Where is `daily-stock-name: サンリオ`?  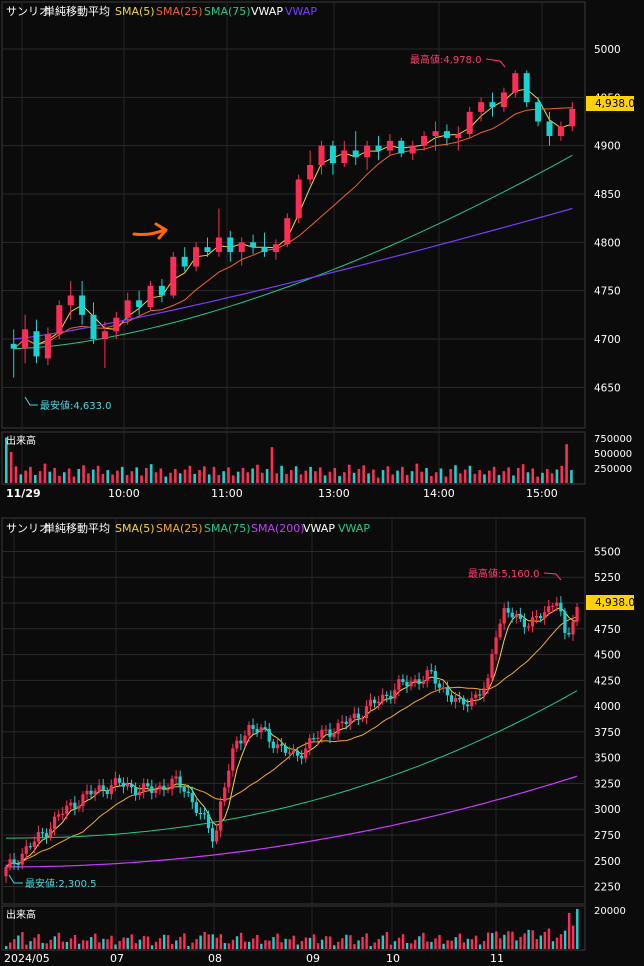
daily-stock-name: サンリオ is located at coordinates (28, 528).